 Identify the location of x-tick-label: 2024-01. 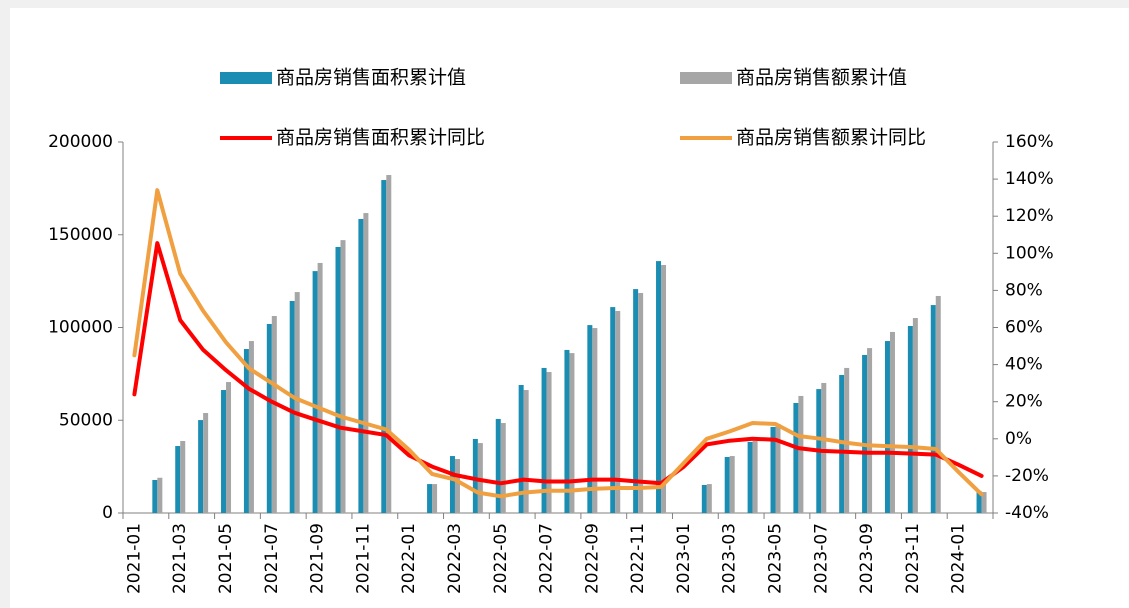
(959, 558).